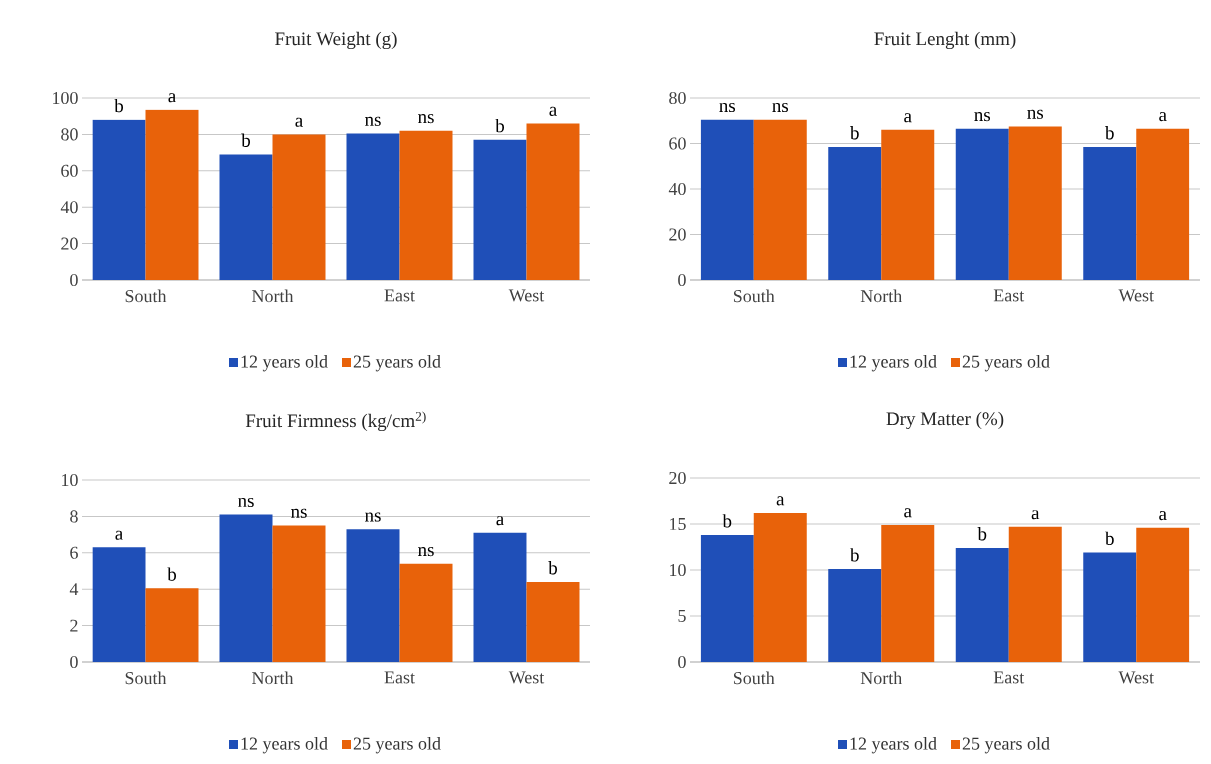 The width and height of the screenshot is (1211, 764). Describe the element at coordinates (74, 625) in the screenshot. I see `y-tick-label: 2` at that location.